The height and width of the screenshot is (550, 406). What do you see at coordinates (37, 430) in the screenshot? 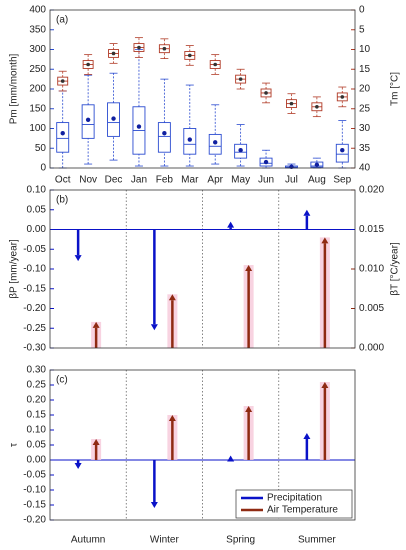
I see `y-tick-label: 0.10` at bounding box center [37, 430].